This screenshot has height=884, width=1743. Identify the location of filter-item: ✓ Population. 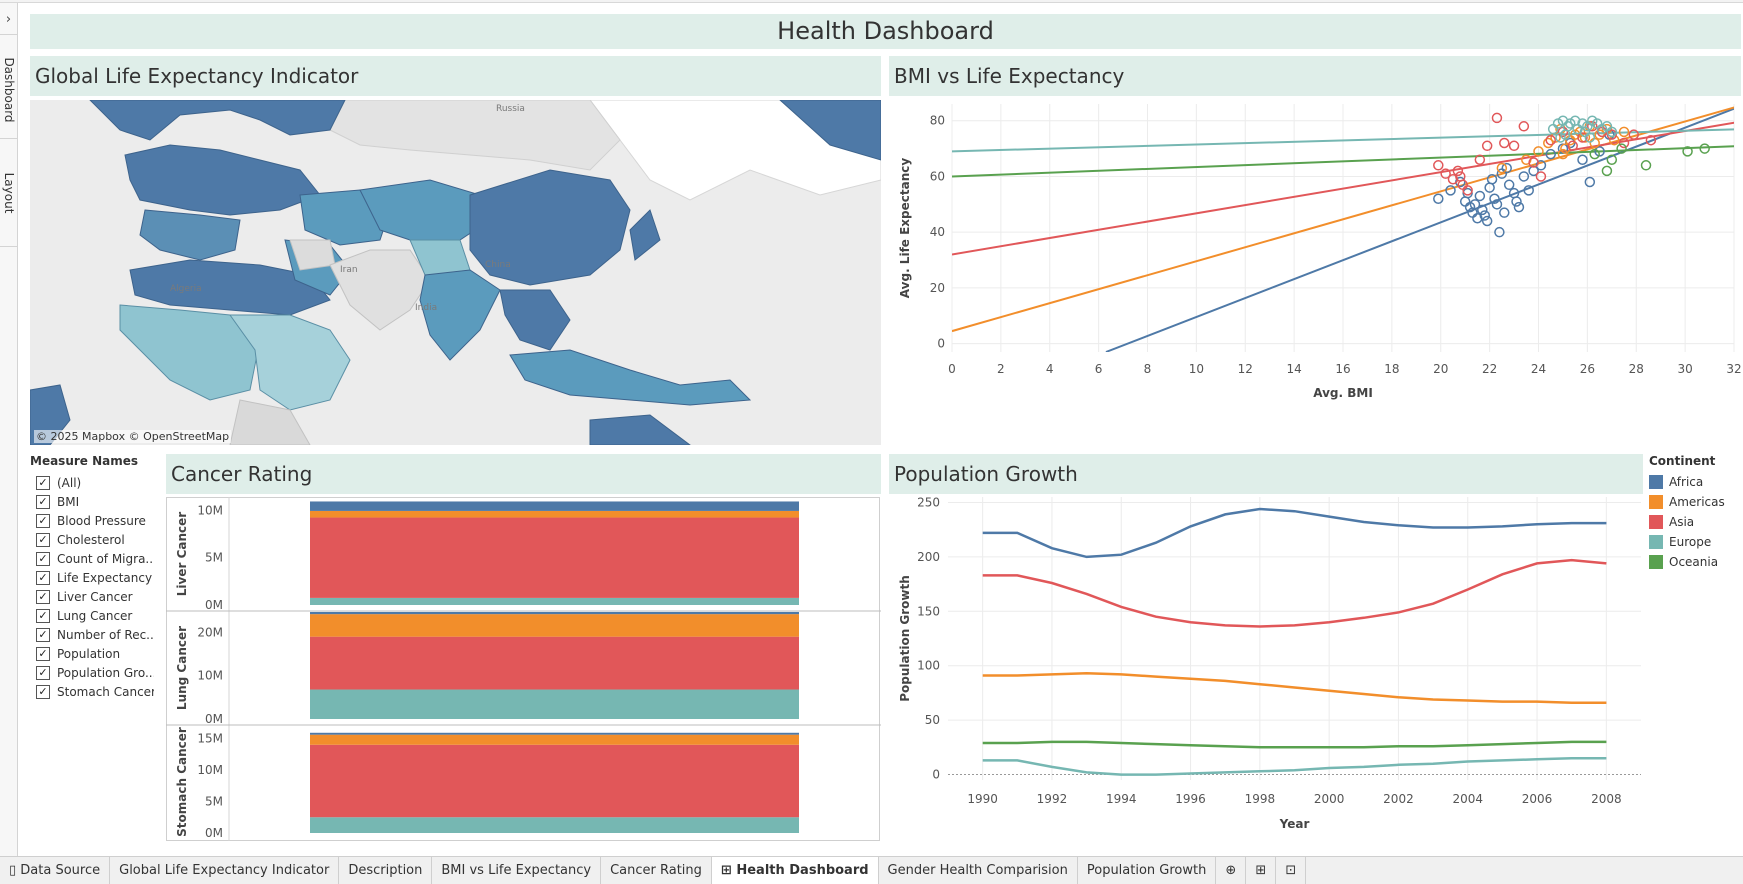
(92, 653).